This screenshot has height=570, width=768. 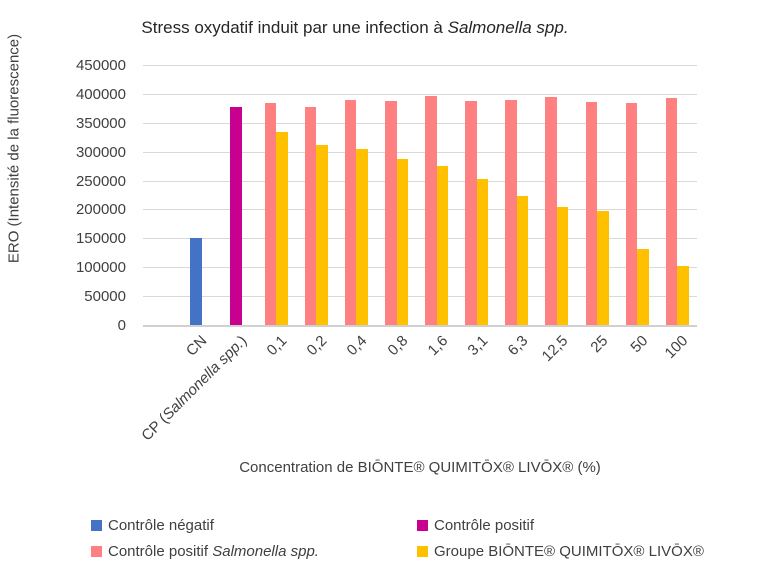 I want to click on bar-s3-0,4, so click(x=362, y=237).